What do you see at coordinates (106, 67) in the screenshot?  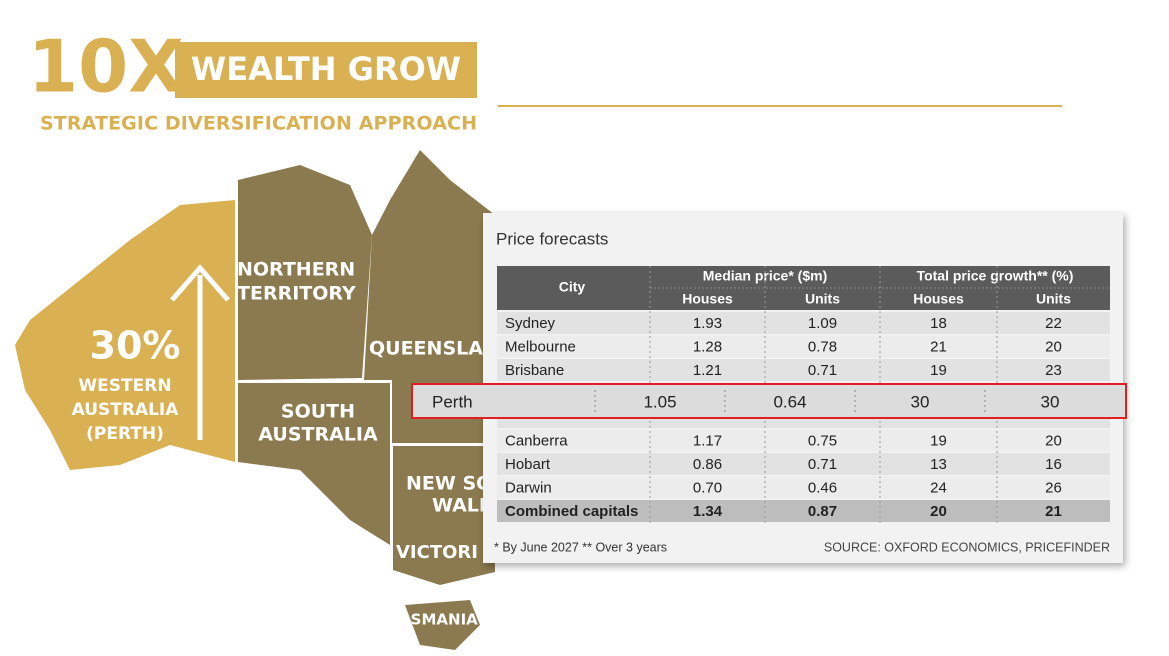 I see `logo: 10X` at bounding box center [106, 67].